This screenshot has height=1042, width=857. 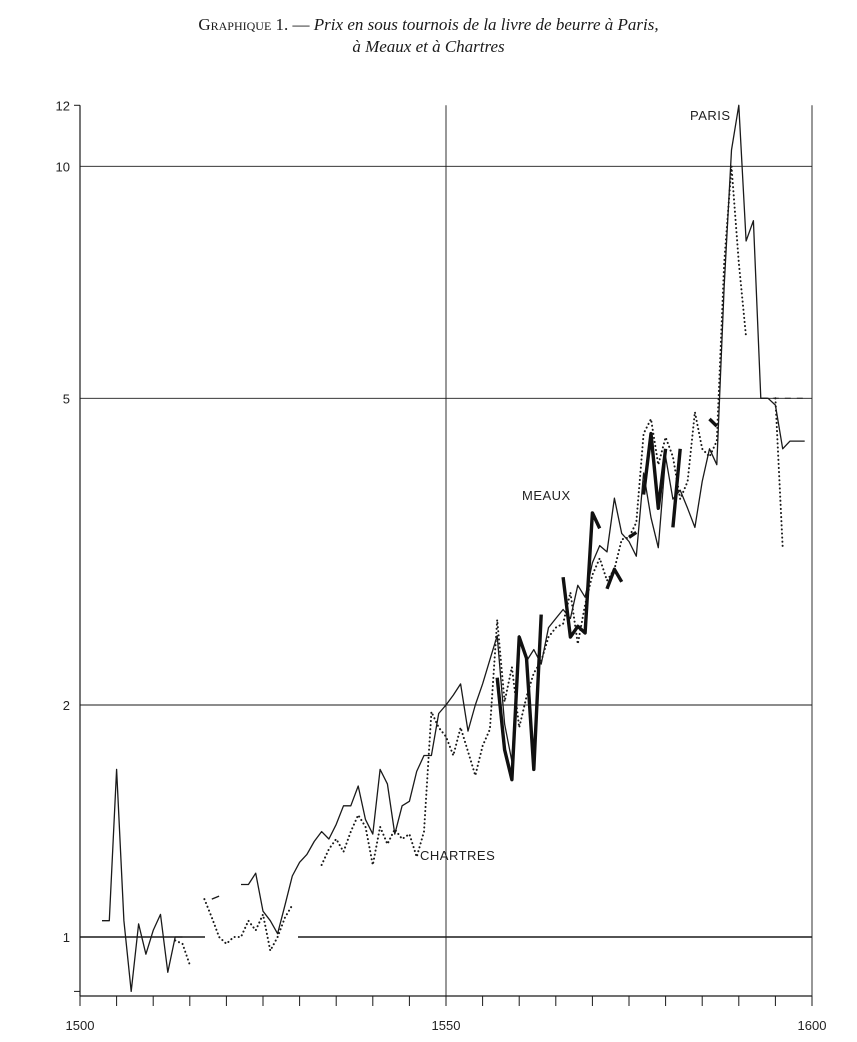 I want to click on x-tick-label-1500: 1500, so click(x=80, y=1025).